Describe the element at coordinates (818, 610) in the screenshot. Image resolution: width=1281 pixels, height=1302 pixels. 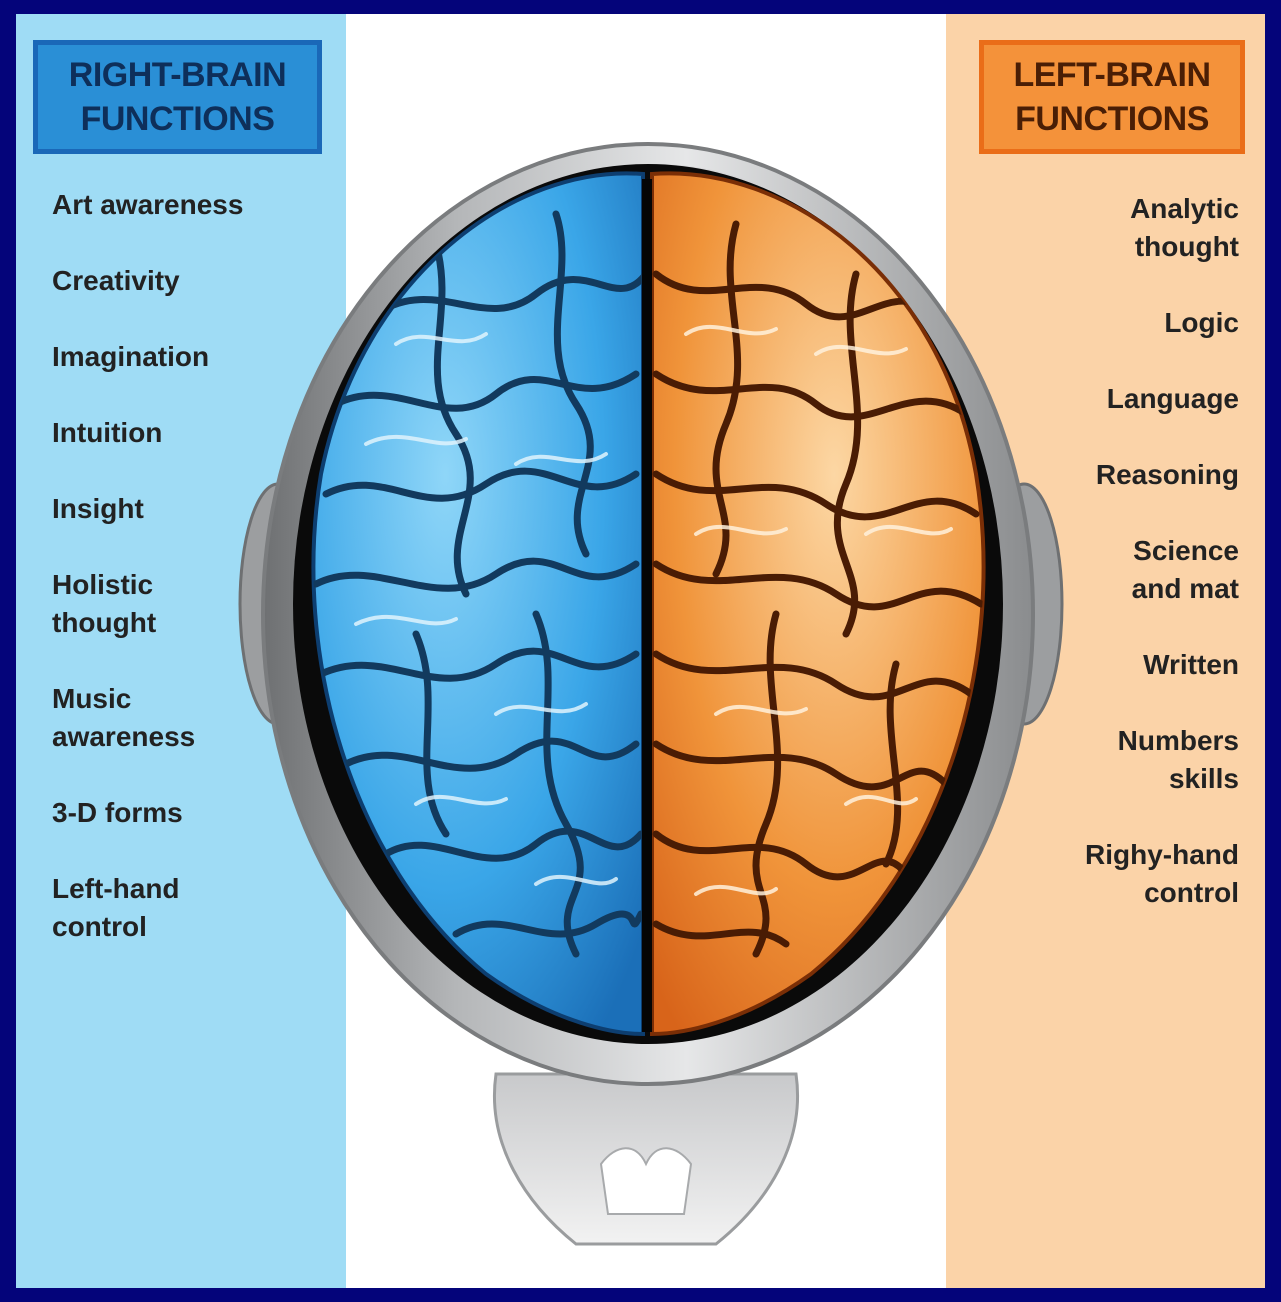
I see `orange-highlights` at that location.